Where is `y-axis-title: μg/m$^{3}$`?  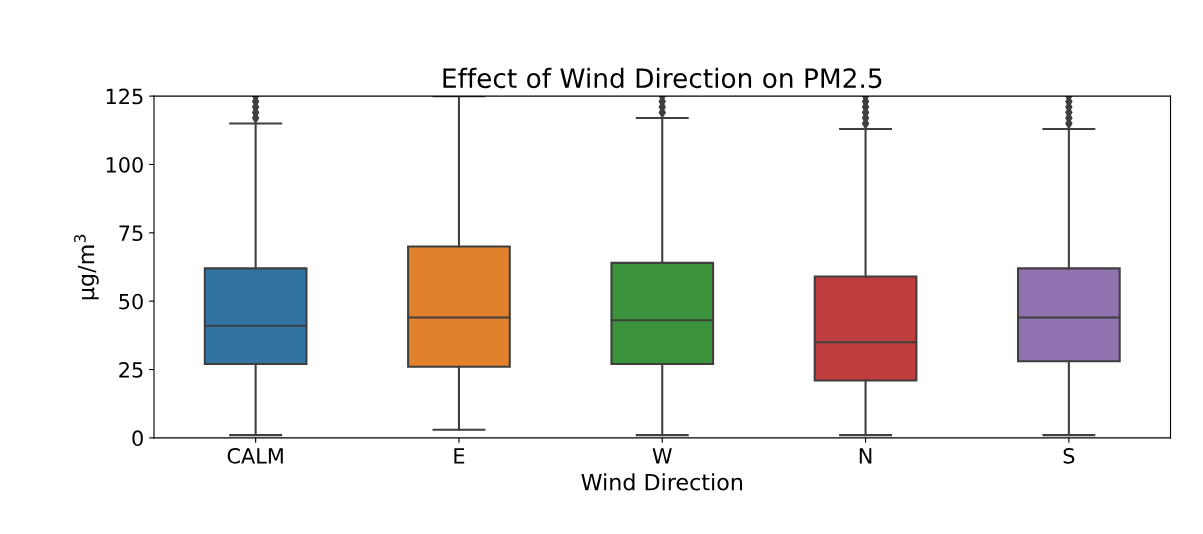
y-axis-title: μg/m$^{3}$ is located at coordinates (86, 267).